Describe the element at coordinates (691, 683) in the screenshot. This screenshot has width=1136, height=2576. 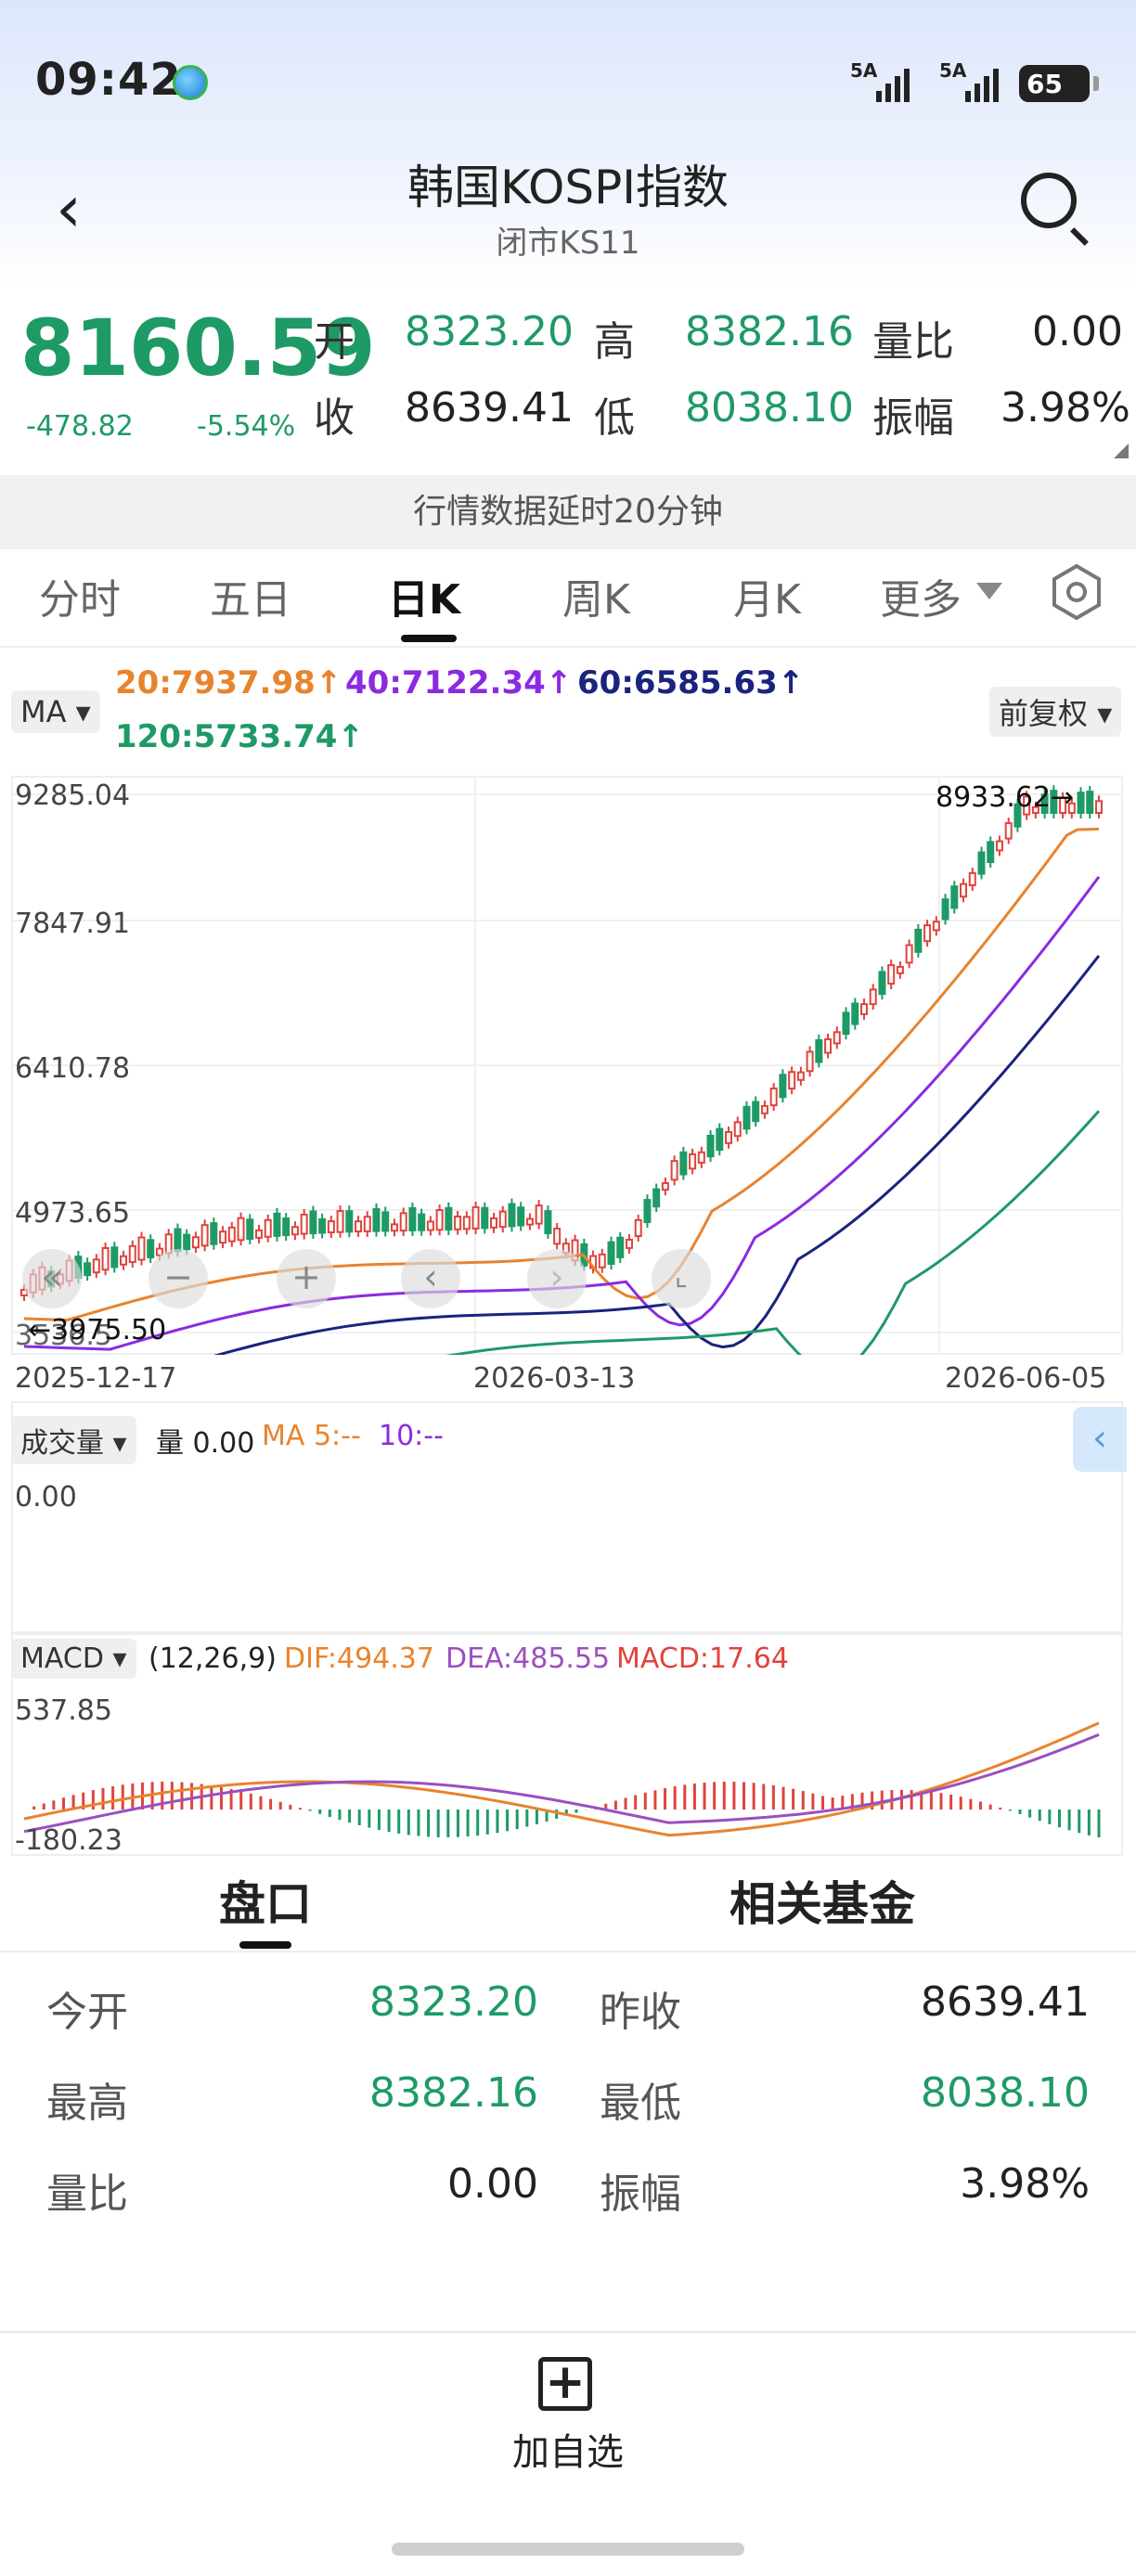
I see `ma60-value: 60:6585.63↑` at that location.